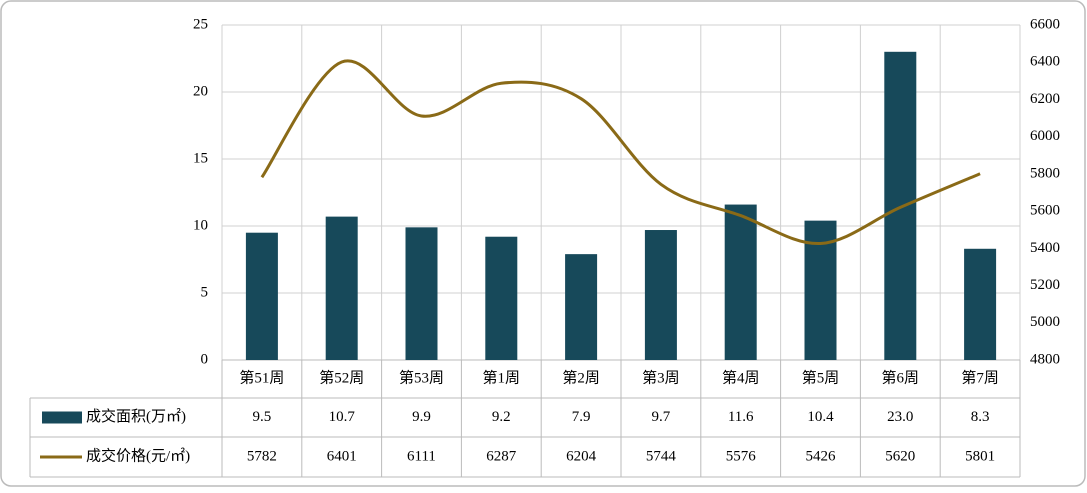 Image resolution: width=1087 pixels, height=493 pixels. What do you see at coordinates (1045, 285) in the screenshot?
I see `y2-tick-label: 5200` at bounding box center [1045, 285].